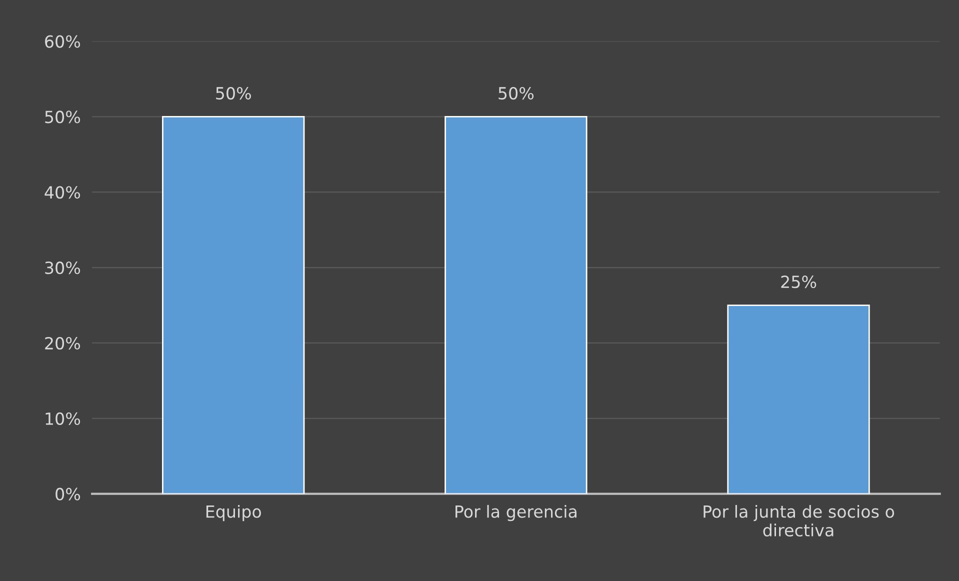 The image size is (959, 581). Describe the element at coordinates (62, 41) in the screenshot. I see `y-tick-label: 60%` at that location.